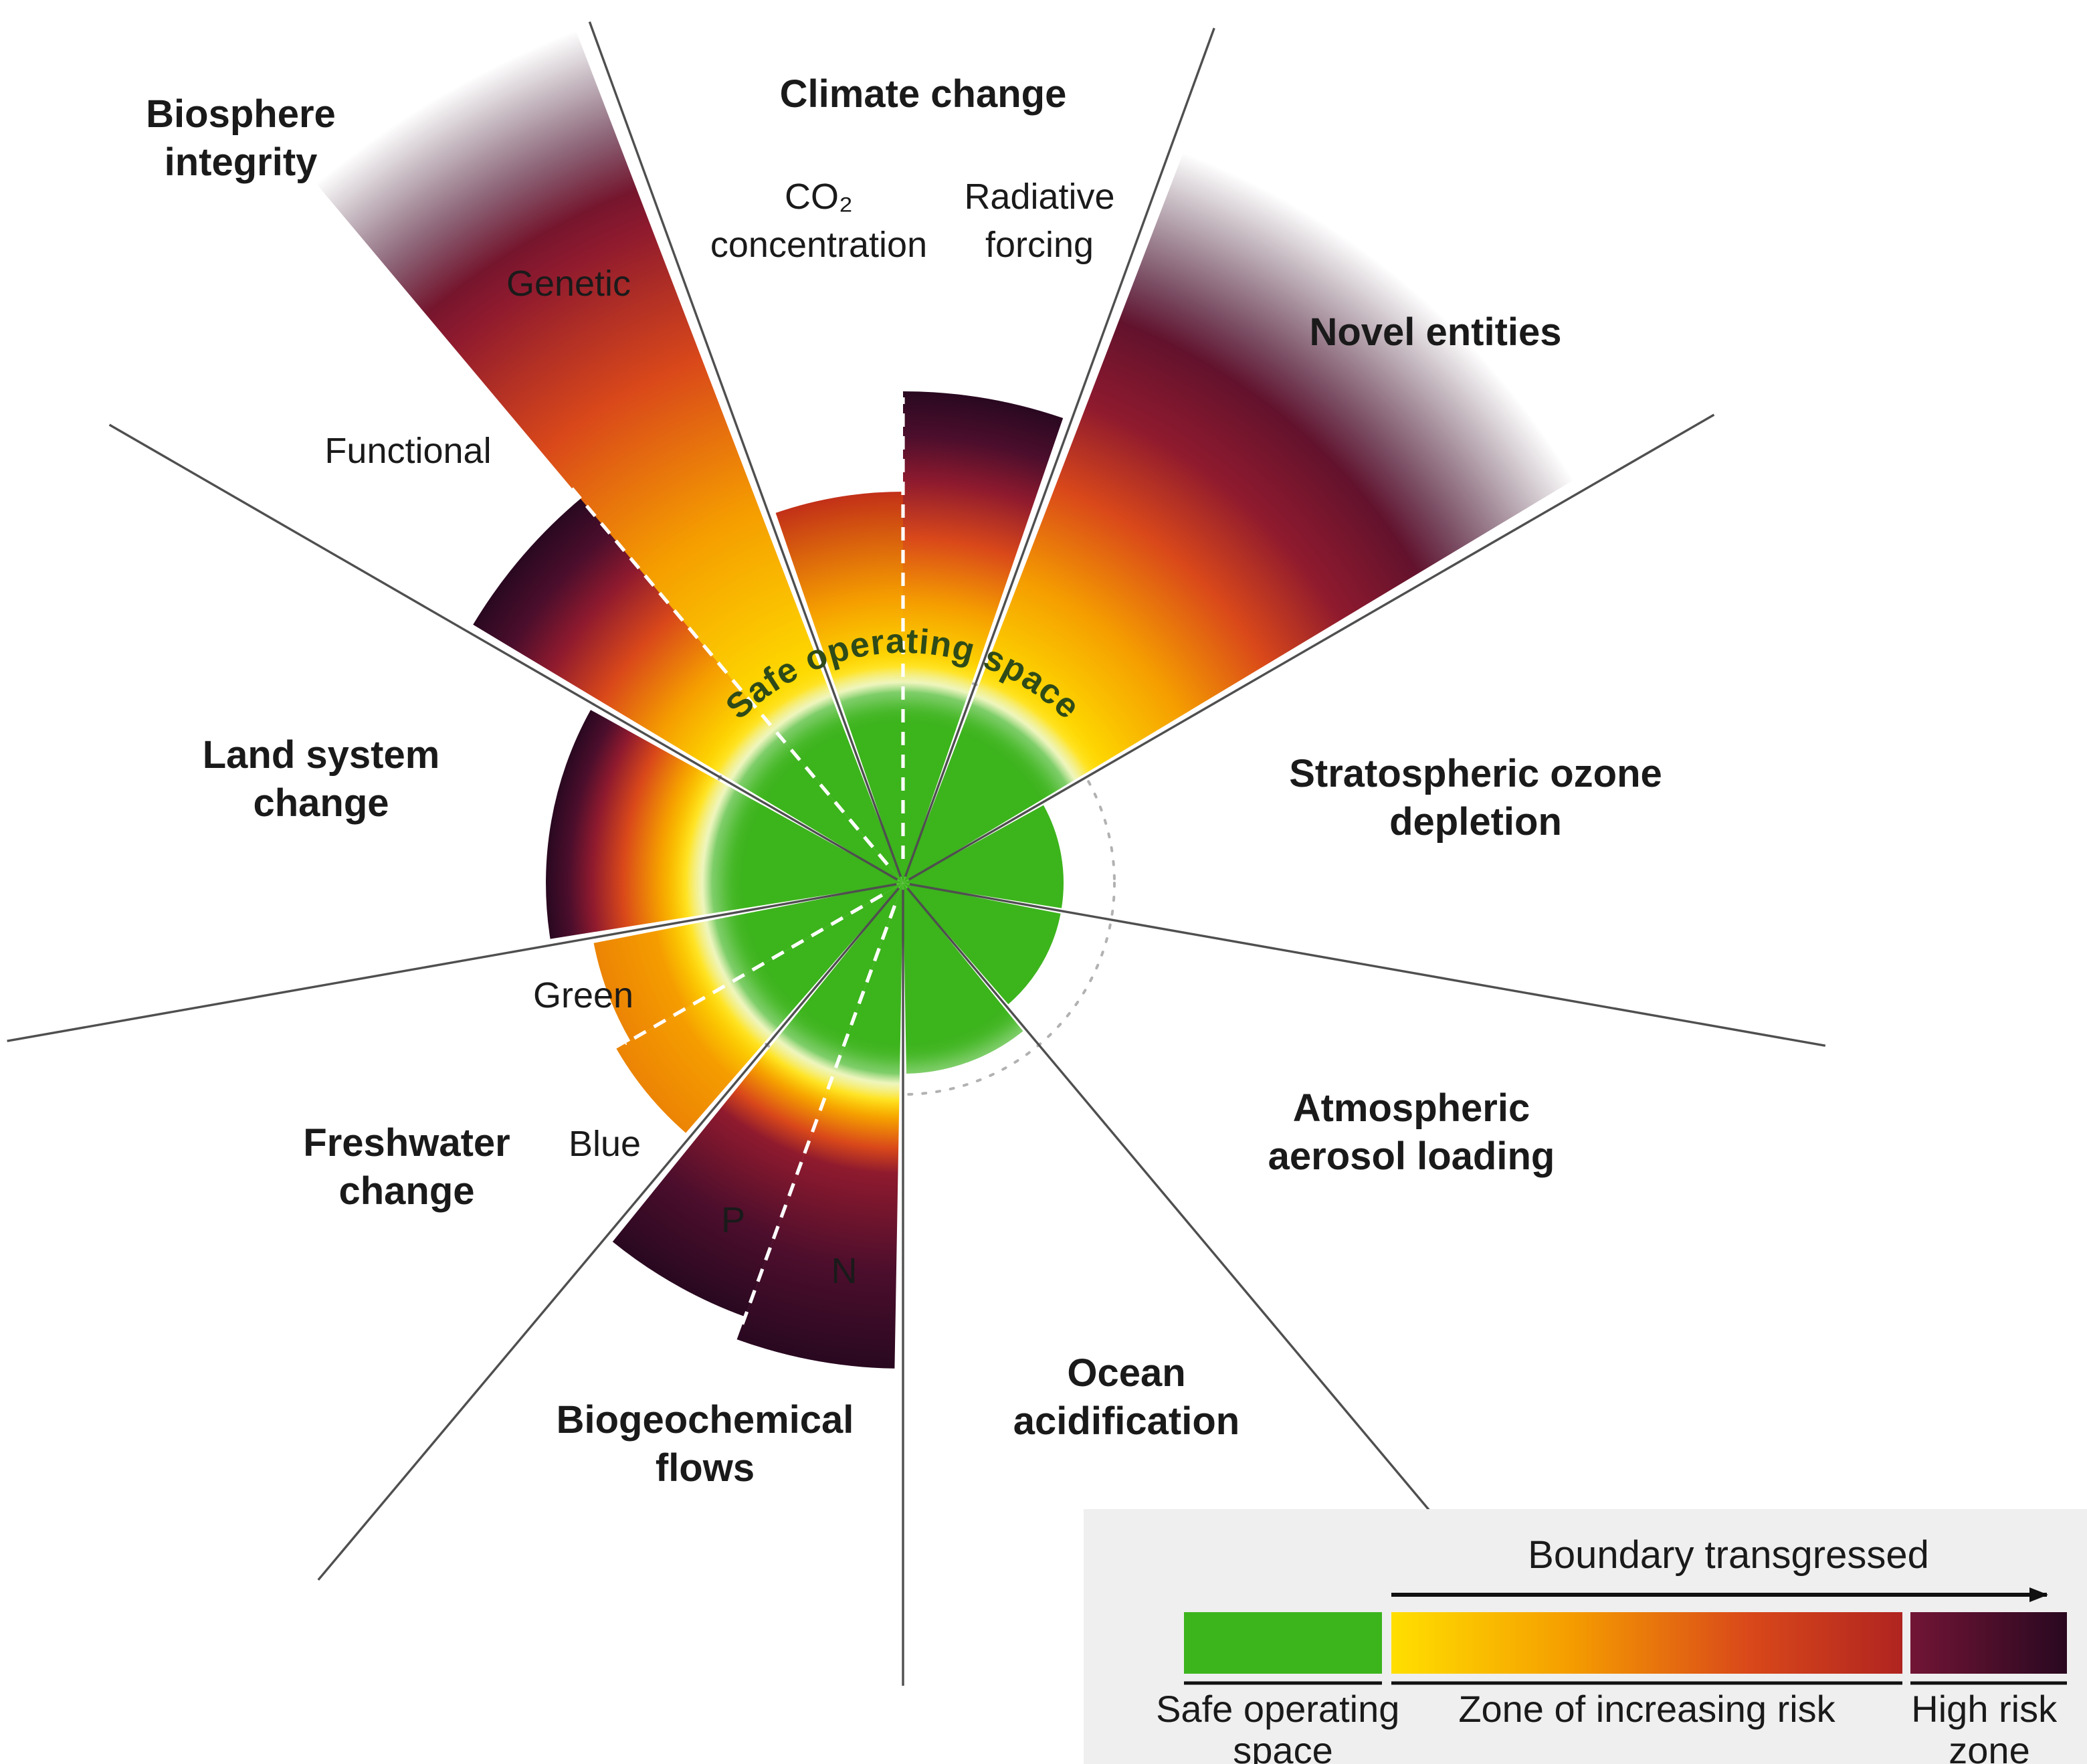 The width and height of the screenshot is (2087, 1764). I want to click on label-stratospheric-ozone-depletion: Stratospheric ozone depletion, so click(1475, 798).